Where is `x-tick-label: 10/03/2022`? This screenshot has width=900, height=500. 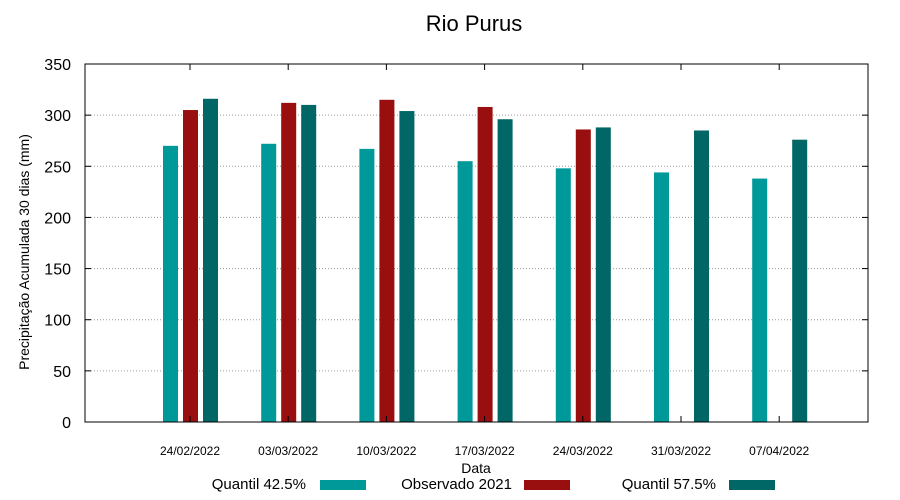 x-tick-label: 10/03/2022 is located at coordinates (386, 451).